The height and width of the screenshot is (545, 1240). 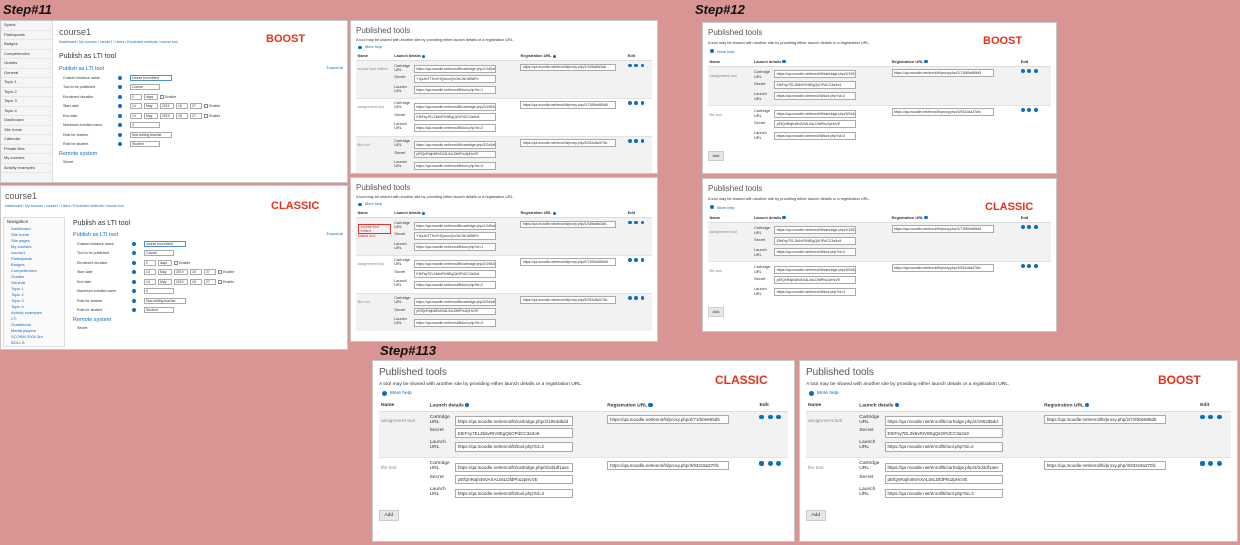 What do you see at coordinates (21, 228) in the screenshot?
I see `nav-tree-item: Dashboard` at bounding box center [21, 228].